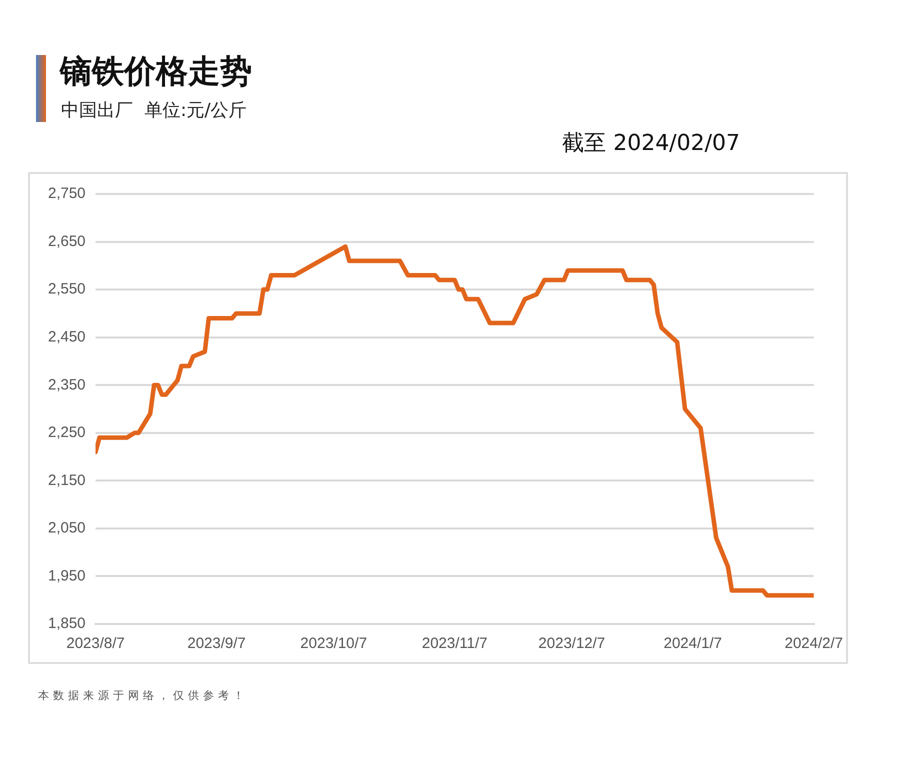 The width and height of the screenshot is (900, 770). What do you see at coordinates (67, 623) in the screenshot?
I see `y-tick-label: 1,850` at bounding box center [67, 623].